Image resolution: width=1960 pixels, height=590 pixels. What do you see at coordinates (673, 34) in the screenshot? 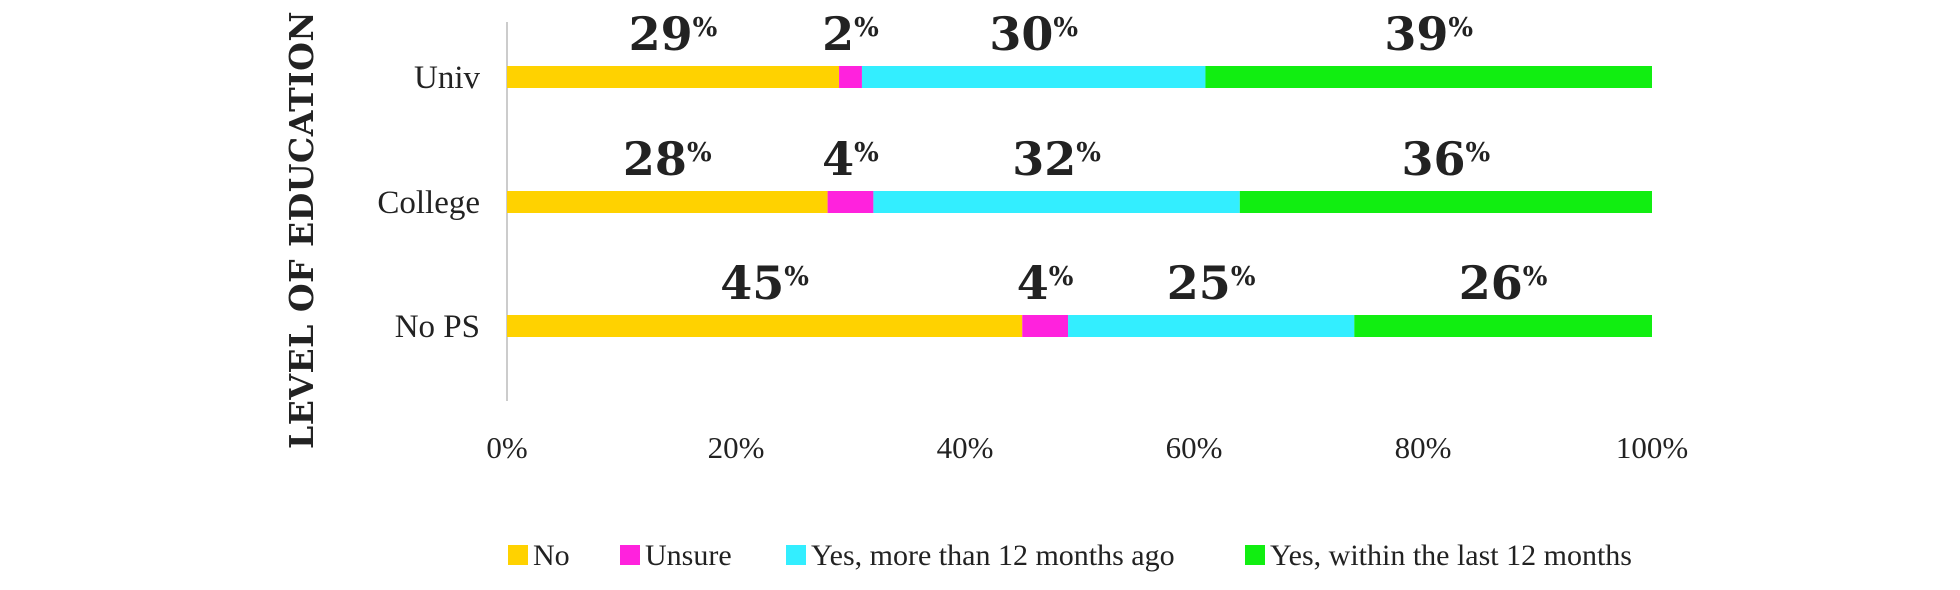
I see `data-label: 29%` at bounding box center [673, 34].